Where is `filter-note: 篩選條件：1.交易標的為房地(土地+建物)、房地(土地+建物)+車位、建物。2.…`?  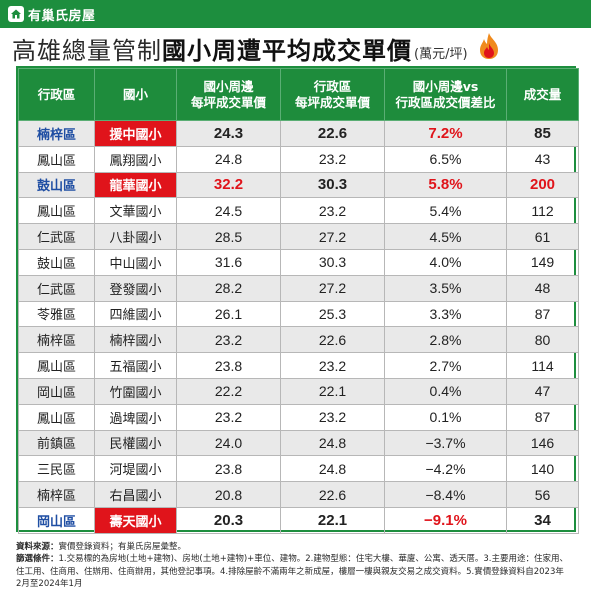 filter-note: 篩選條件：1.交易標的為房地(土地+建物)、房地(土地+建物)+車位、建物。2.… is located at coordinates (292, 559).